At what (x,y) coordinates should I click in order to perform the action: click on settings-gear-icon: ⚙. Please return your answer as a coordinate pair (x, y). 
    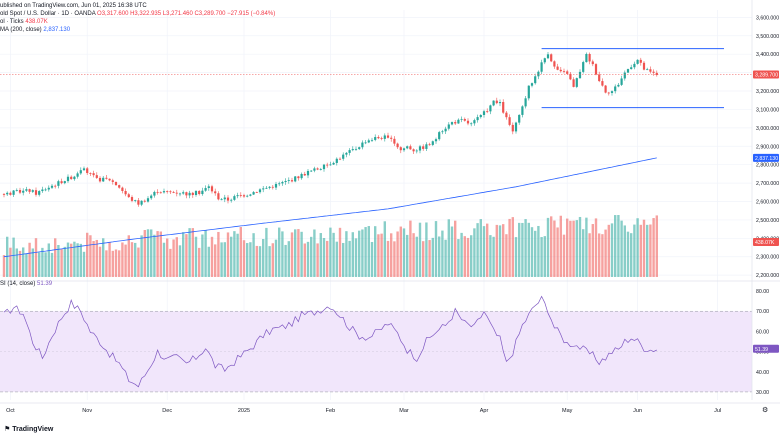
    Looking at the image, I should click on (765, 410).